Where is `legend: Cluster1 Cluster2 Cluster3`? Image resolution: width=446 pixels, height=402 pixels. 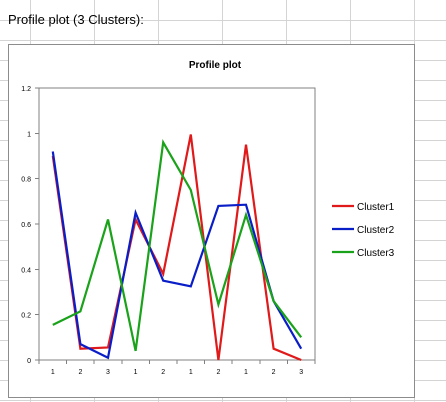
legend: Cluster1 Cluster2 Cluster3 is located at coordinates (363, 230).